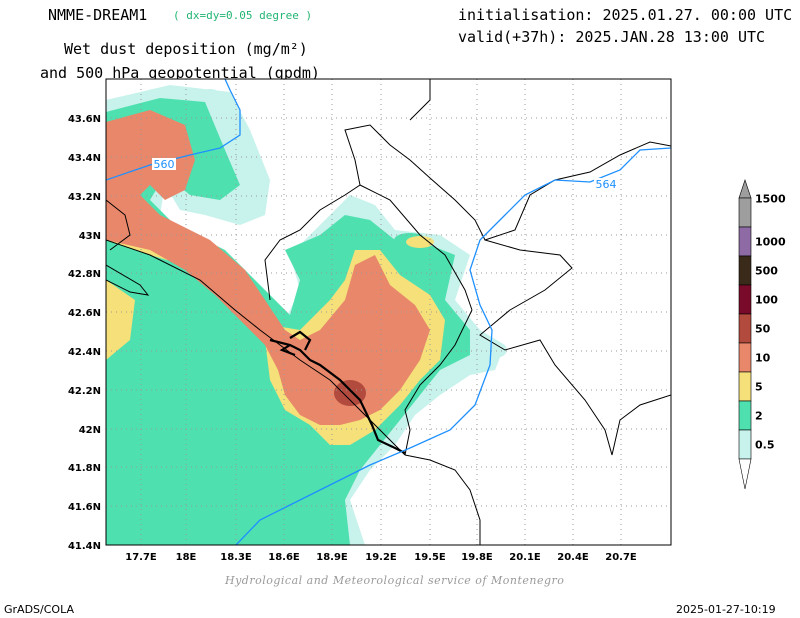  I want to click on contour-label-564-bg, so click(606, 184).